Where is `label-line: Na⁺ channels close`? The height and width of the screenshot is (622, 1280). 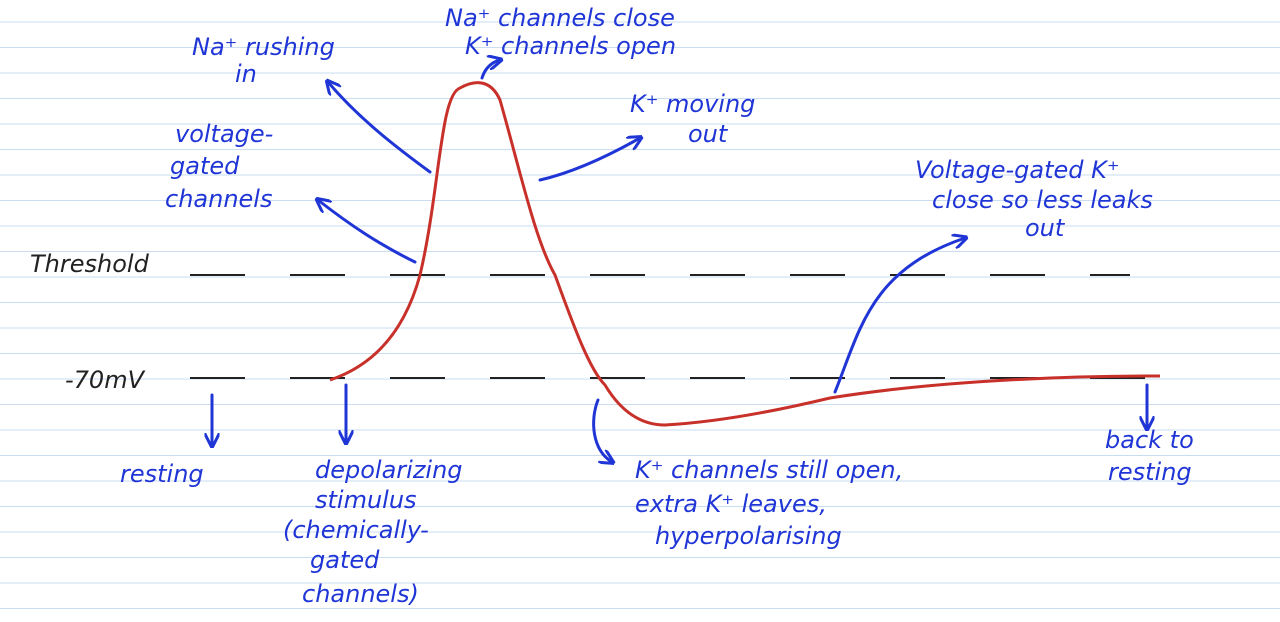
label-line: Na⁺ channels close is located at coordinates (560, 18).